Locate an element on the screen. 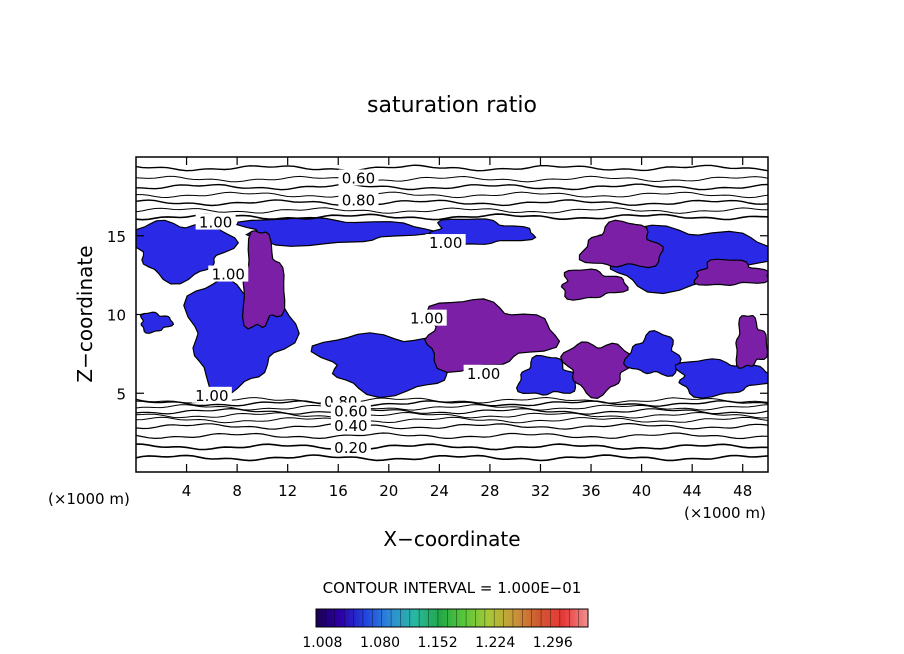 Image resolution: width=904 pixels, height=654 pixels. x-tick-label: 48 is located at coordinates (742, 491).